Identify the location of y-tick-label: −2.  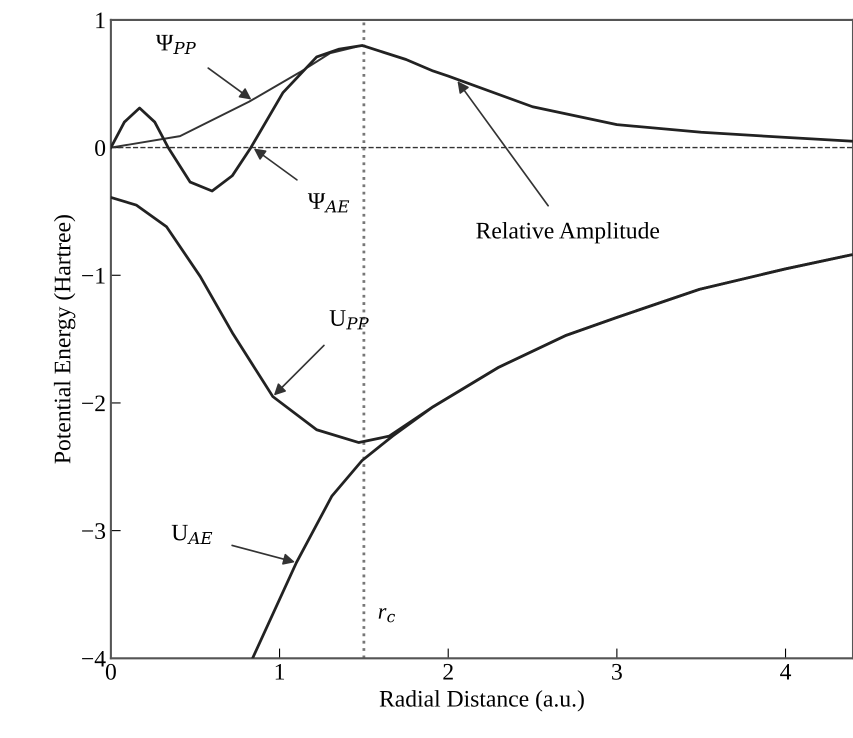
(93, 404).